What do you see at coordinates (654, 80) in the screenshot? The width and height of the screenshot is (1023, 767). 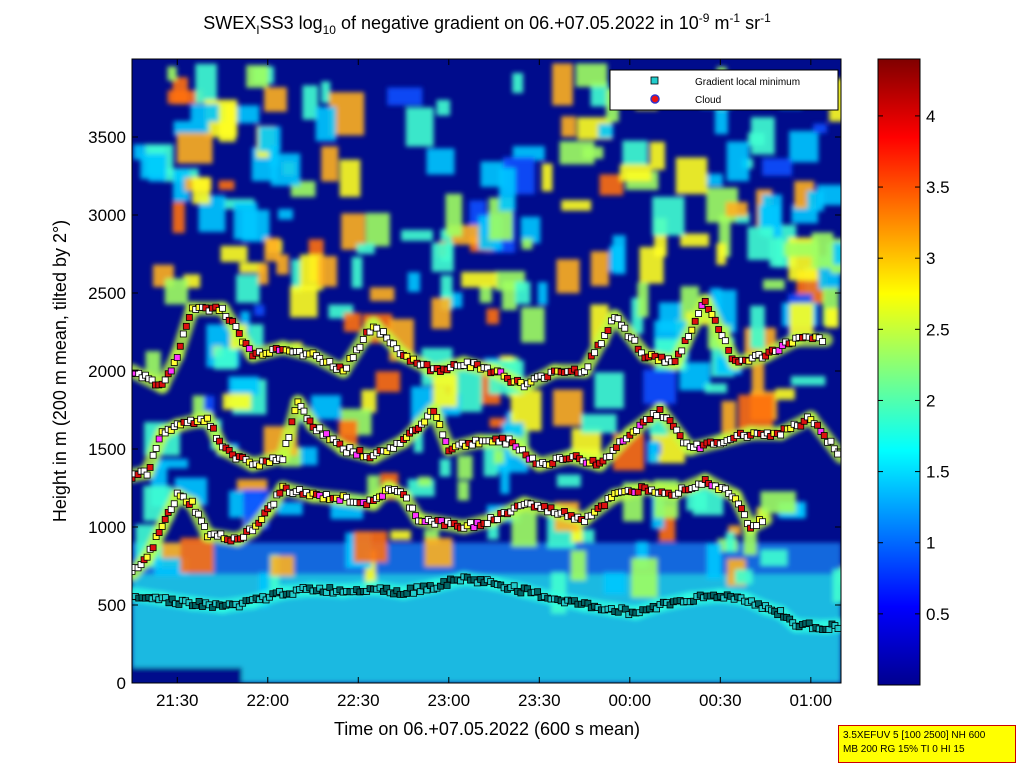 I see `legend-marker-gradient` at bounding box center [654, 80].